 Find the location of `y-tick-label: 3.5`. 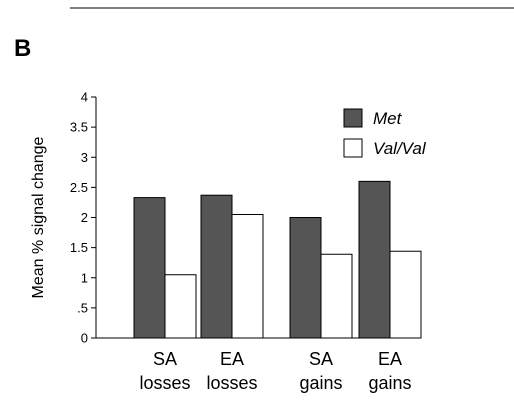

y-tick-label: 3.5 is located at coordinates (79, 127).